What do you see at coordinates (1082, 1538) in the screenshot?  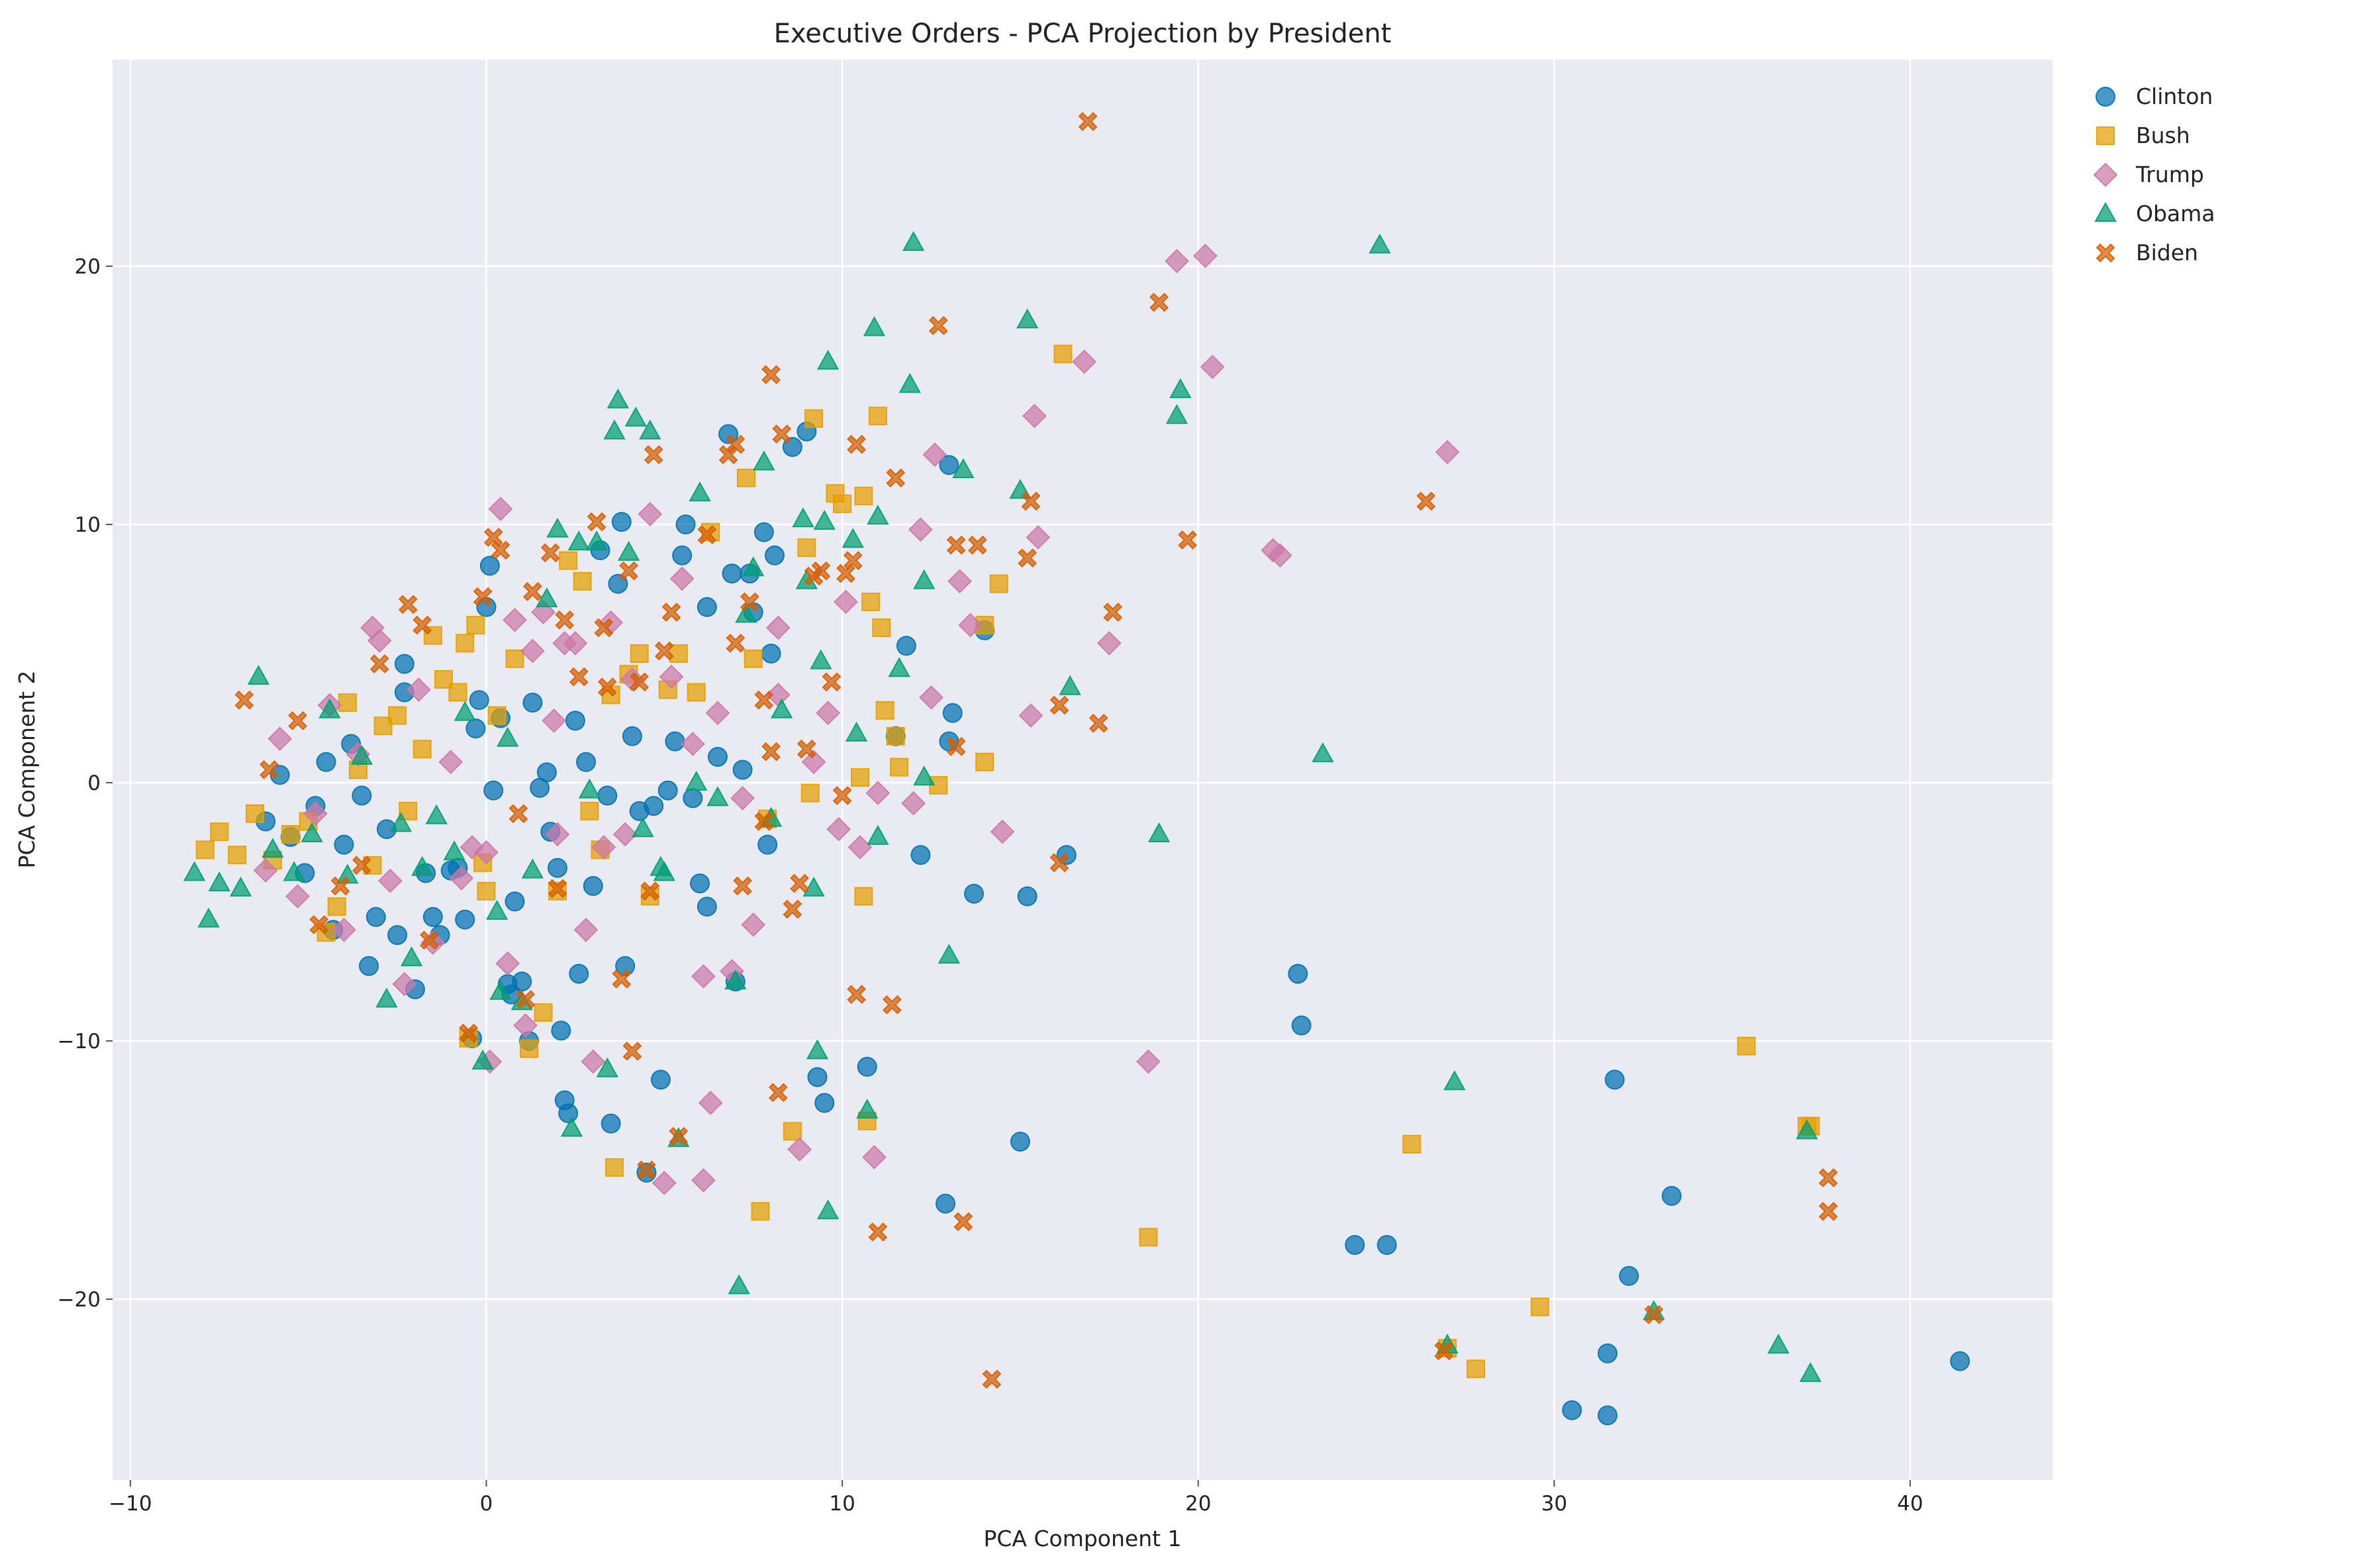 I see `x-axis-label: PCA Component 1` at bounding box center [1082, 1538].